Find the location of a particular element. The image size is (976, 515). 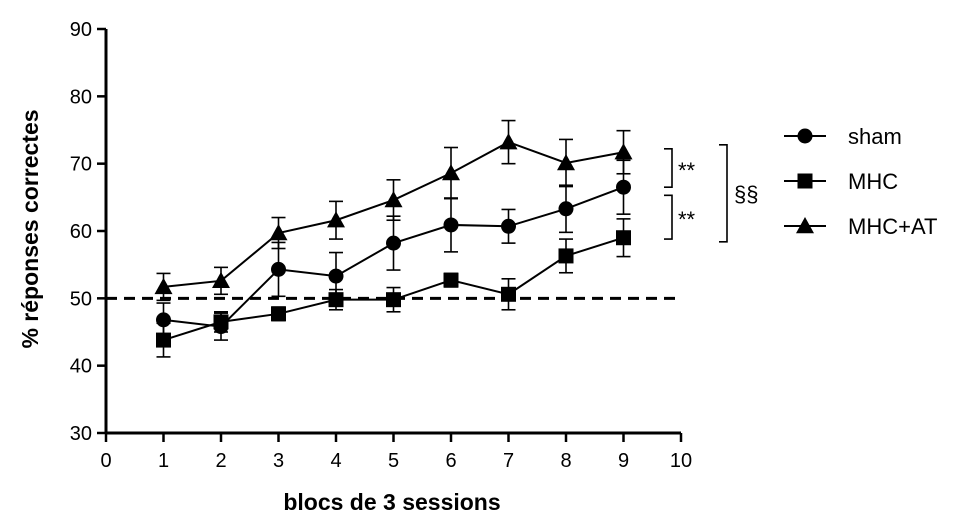

series-mhc is located at coordinates (393, 288).